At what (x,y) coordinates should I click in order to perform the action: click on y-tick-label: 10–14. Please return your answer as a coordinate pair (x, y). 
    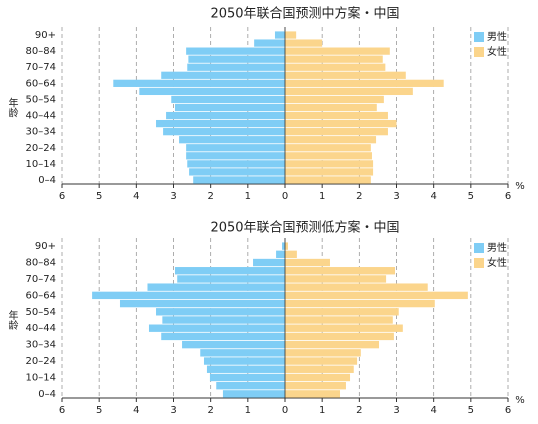
    Looking at the image, I should click on (41, 164).